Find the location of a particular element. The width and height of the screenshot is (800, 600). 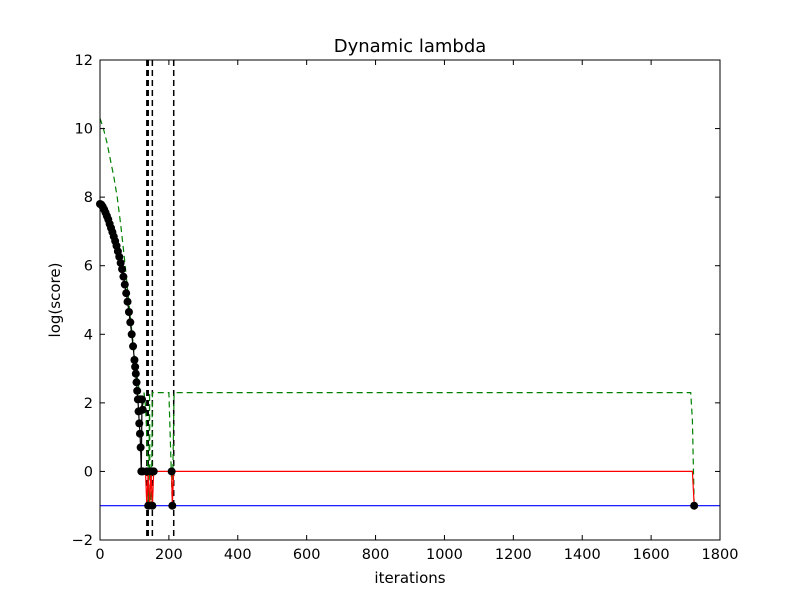

x-tick-label-3: 600 is located at coordinates (307, 555).